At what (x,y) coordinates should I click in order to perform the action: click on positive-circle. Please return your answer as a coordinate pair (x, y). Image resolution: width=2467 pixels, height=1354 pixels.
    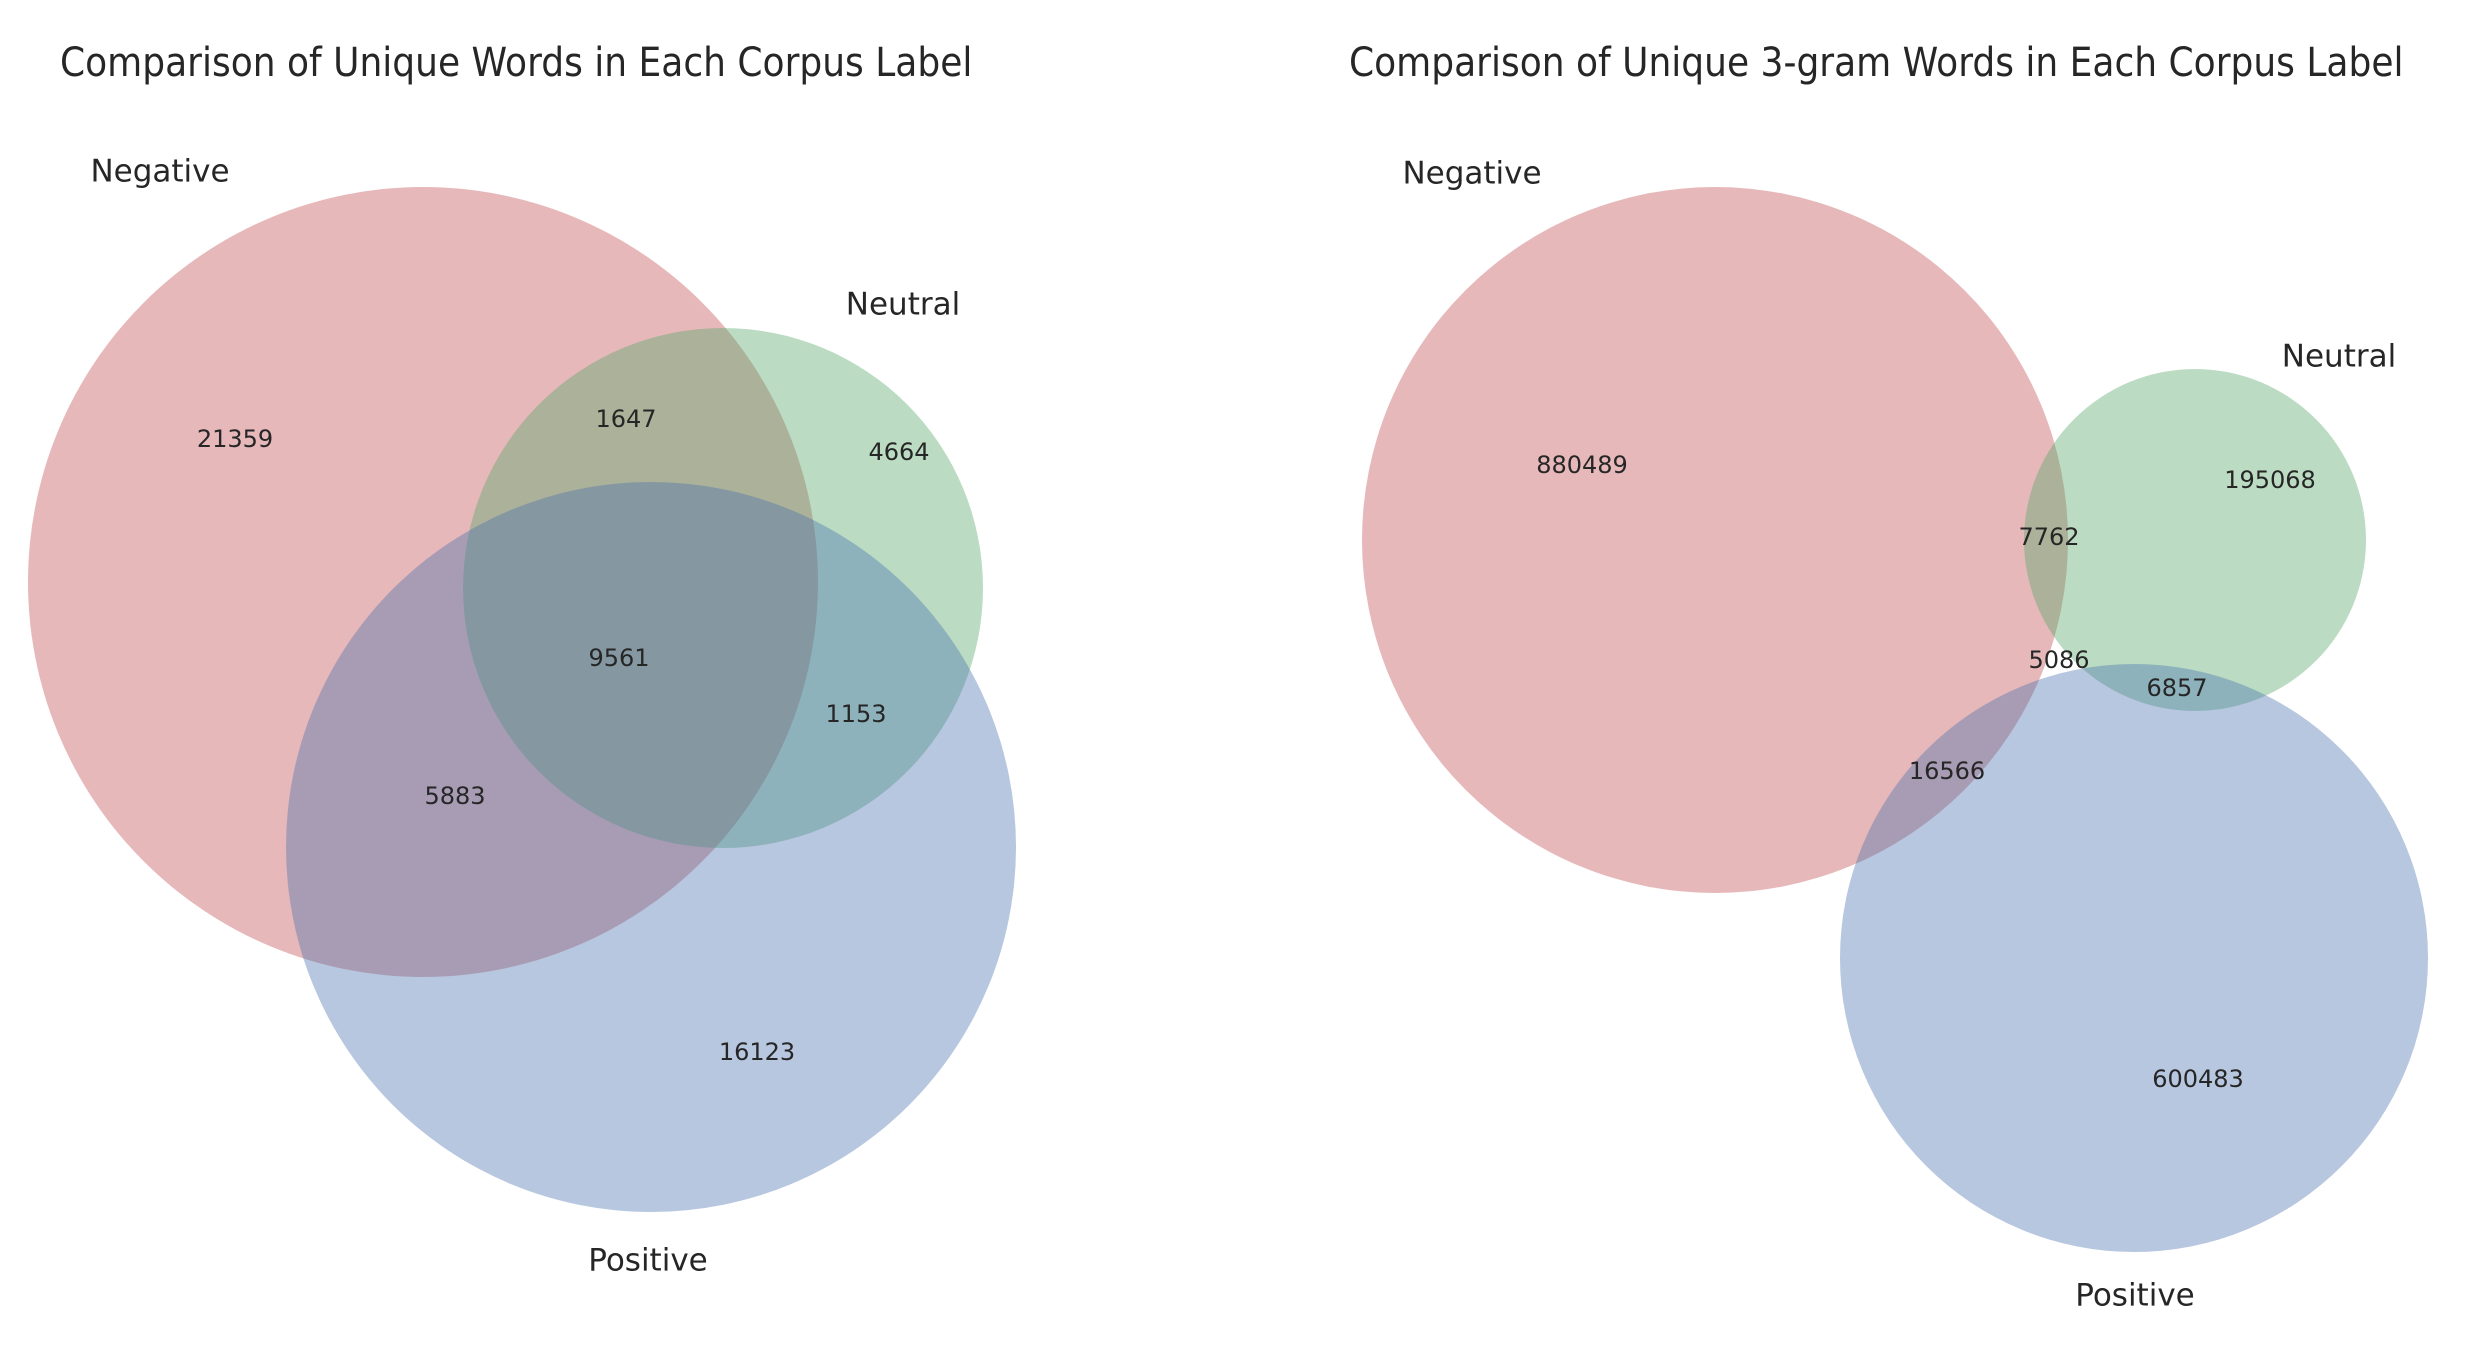
    Looking at the image, I should click on (2134, 958).